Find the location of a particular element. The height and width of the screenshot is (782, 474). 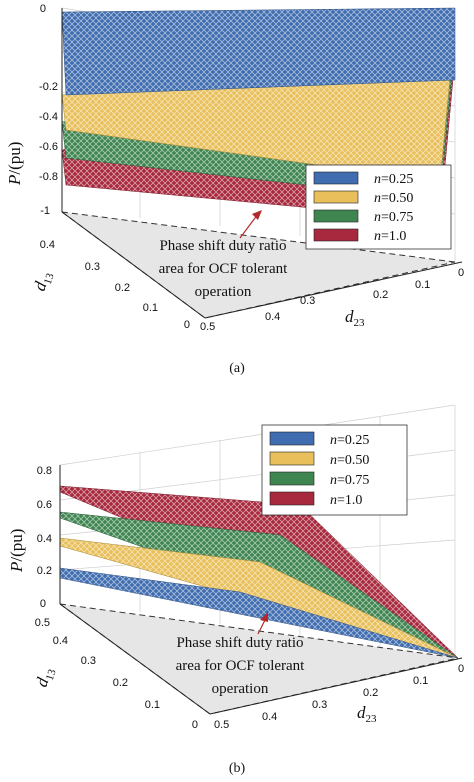

chart-a-legend-item: n=0.75 is located at coordinates (363, 217).